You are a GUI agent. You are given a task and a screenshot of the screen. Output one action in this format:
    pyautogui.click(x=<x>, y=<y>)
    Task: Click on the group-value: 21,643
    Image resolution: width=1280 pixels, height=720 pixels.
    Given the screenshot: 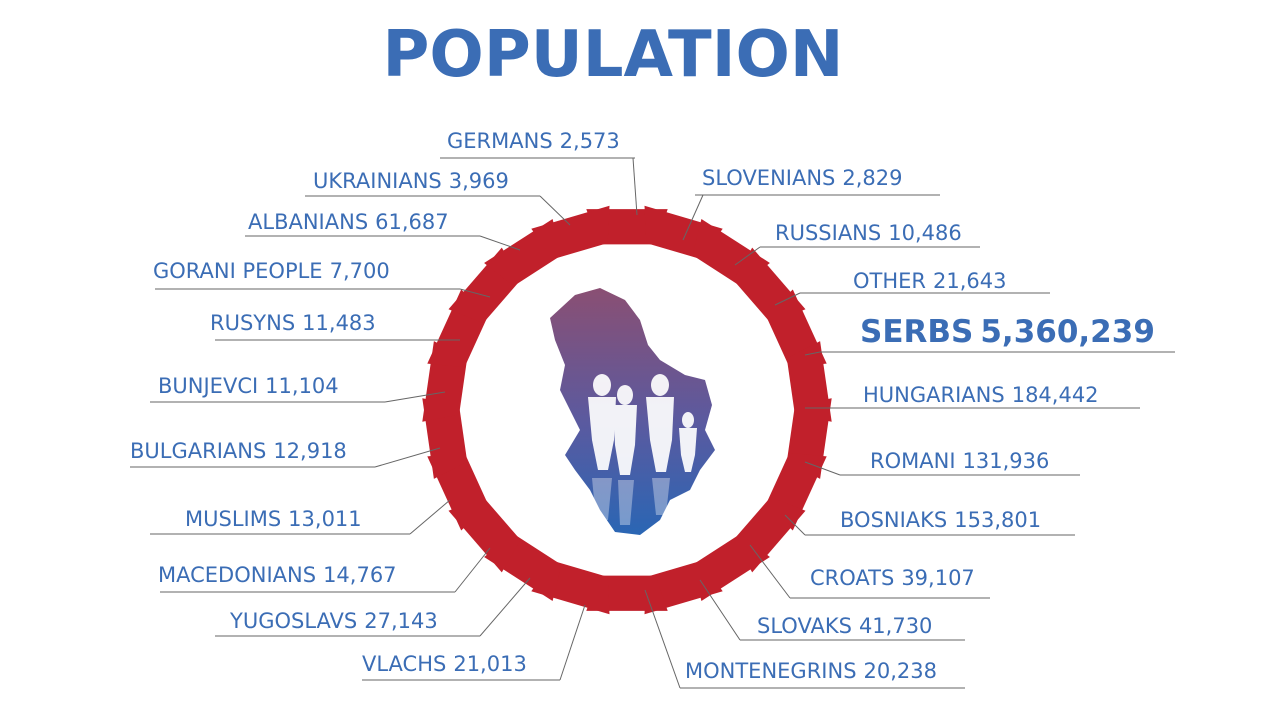 What is the action you would take?
    pyautogui.click(x=969, y=281)
    